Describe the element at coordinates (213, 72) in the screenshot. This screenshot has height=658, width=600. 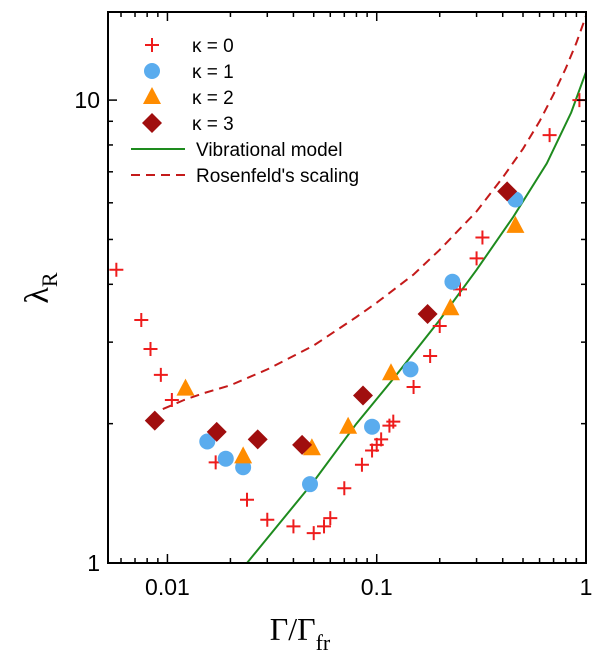
I see `legend-label: κ = 1` at that location.